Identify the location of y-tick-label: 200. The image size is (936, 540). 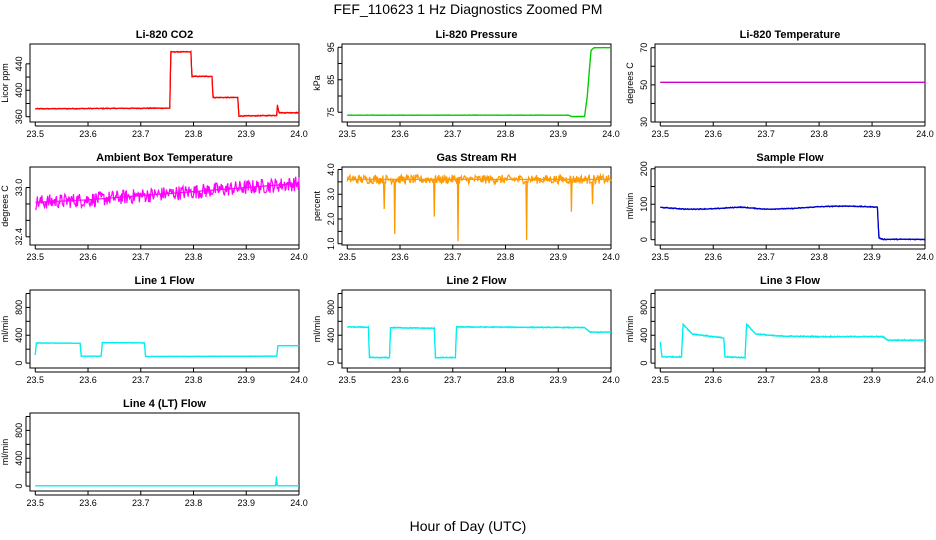
(644, 168).